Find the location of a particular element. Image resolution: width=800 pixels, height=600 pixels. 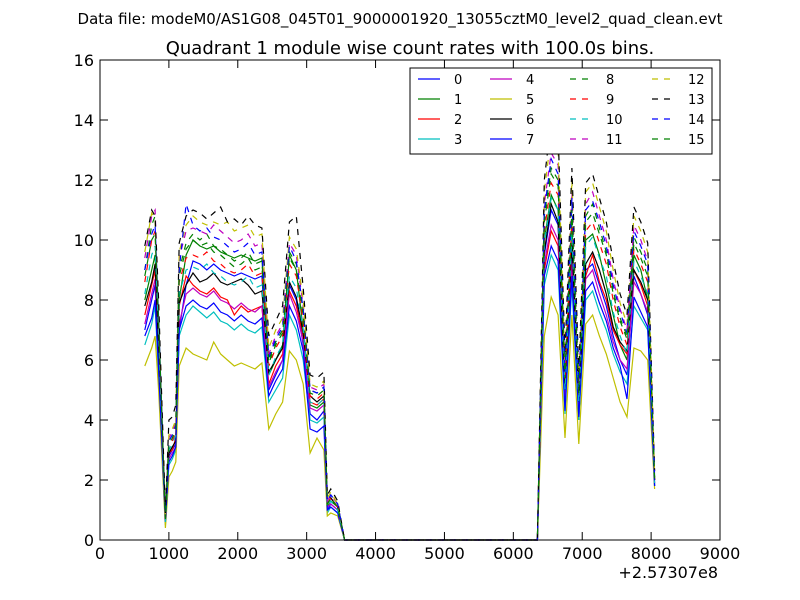

legend-label-4: 4 is located at coordinates (530, 80).